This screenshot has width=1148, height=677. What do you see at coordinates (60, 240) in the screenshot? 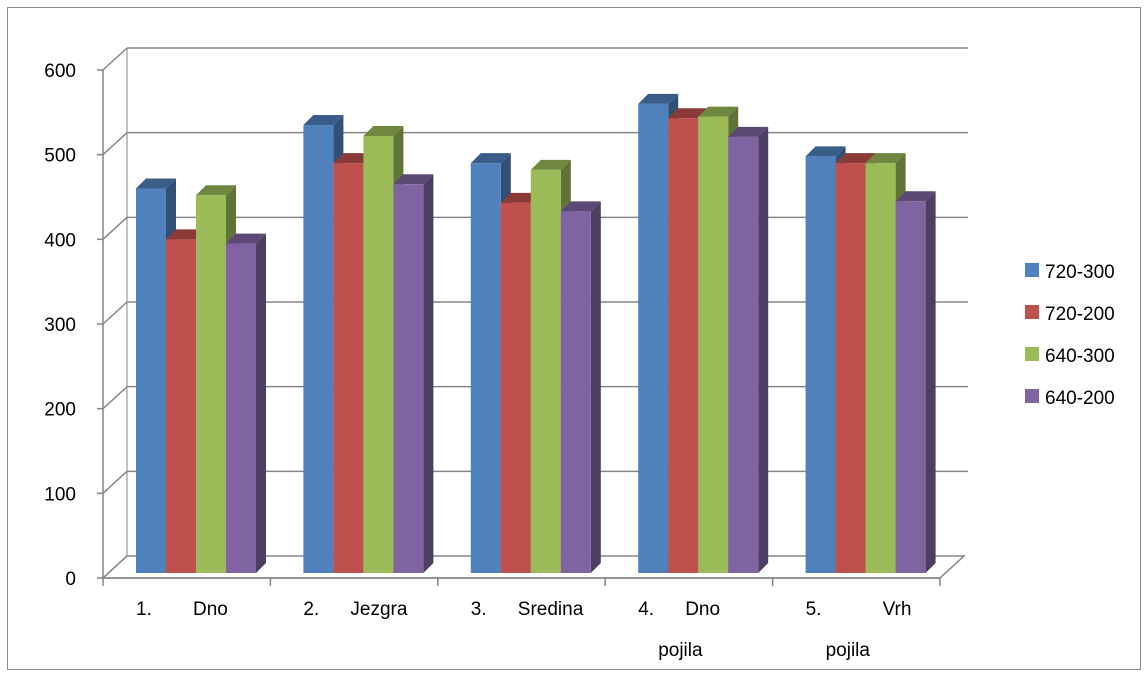
I see `y-tick-label: 400` at bounding box center [60, 240].